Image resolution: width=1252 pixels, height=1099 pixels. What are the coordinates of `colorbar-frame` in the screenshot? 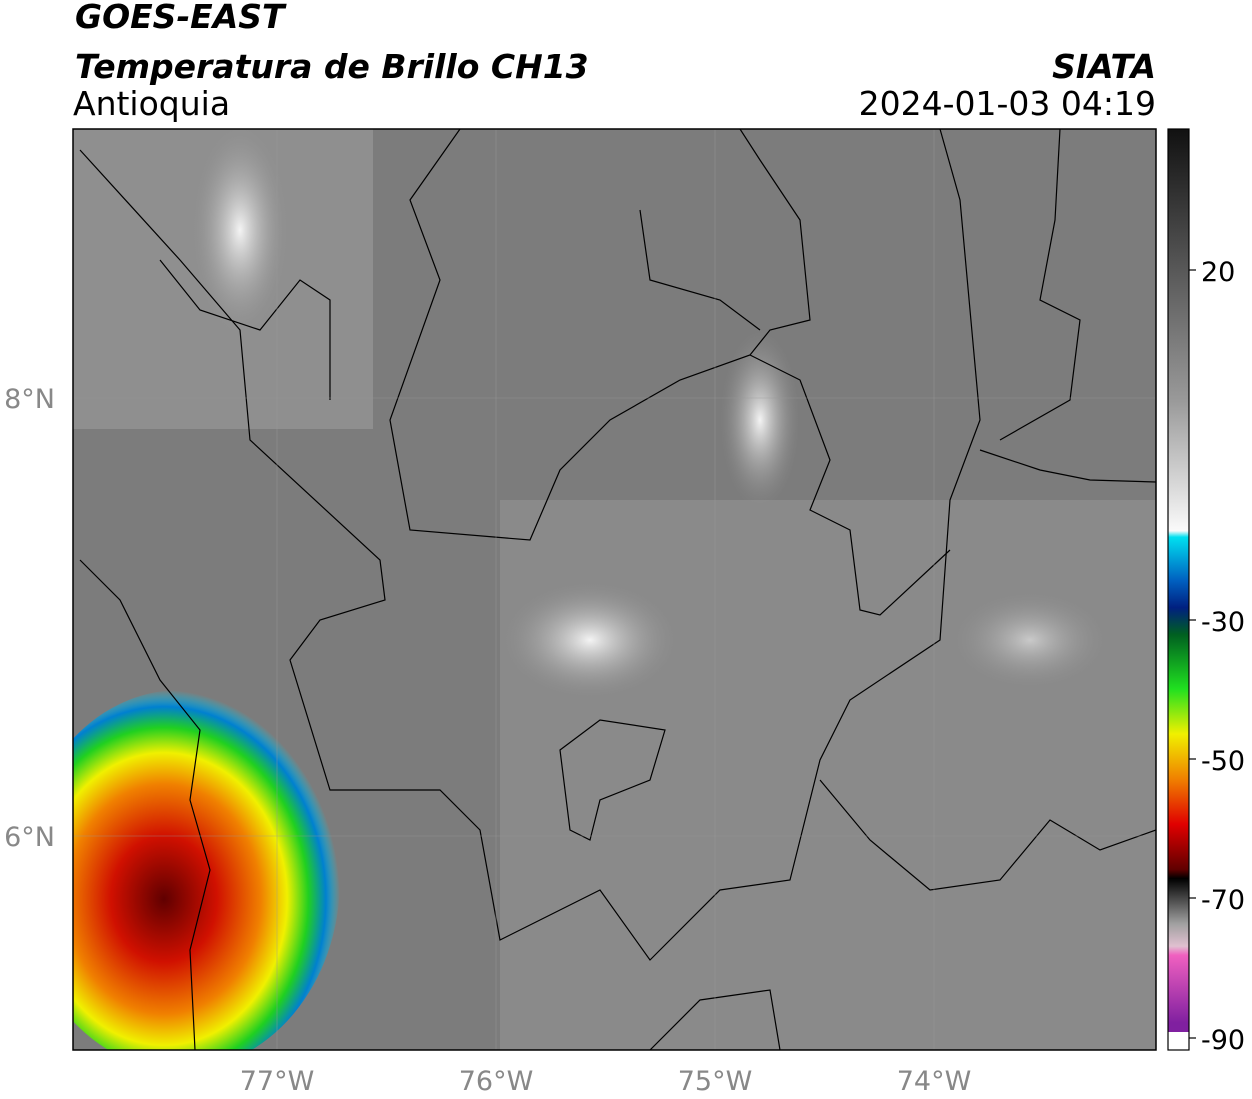 It's located at (1178, 589).